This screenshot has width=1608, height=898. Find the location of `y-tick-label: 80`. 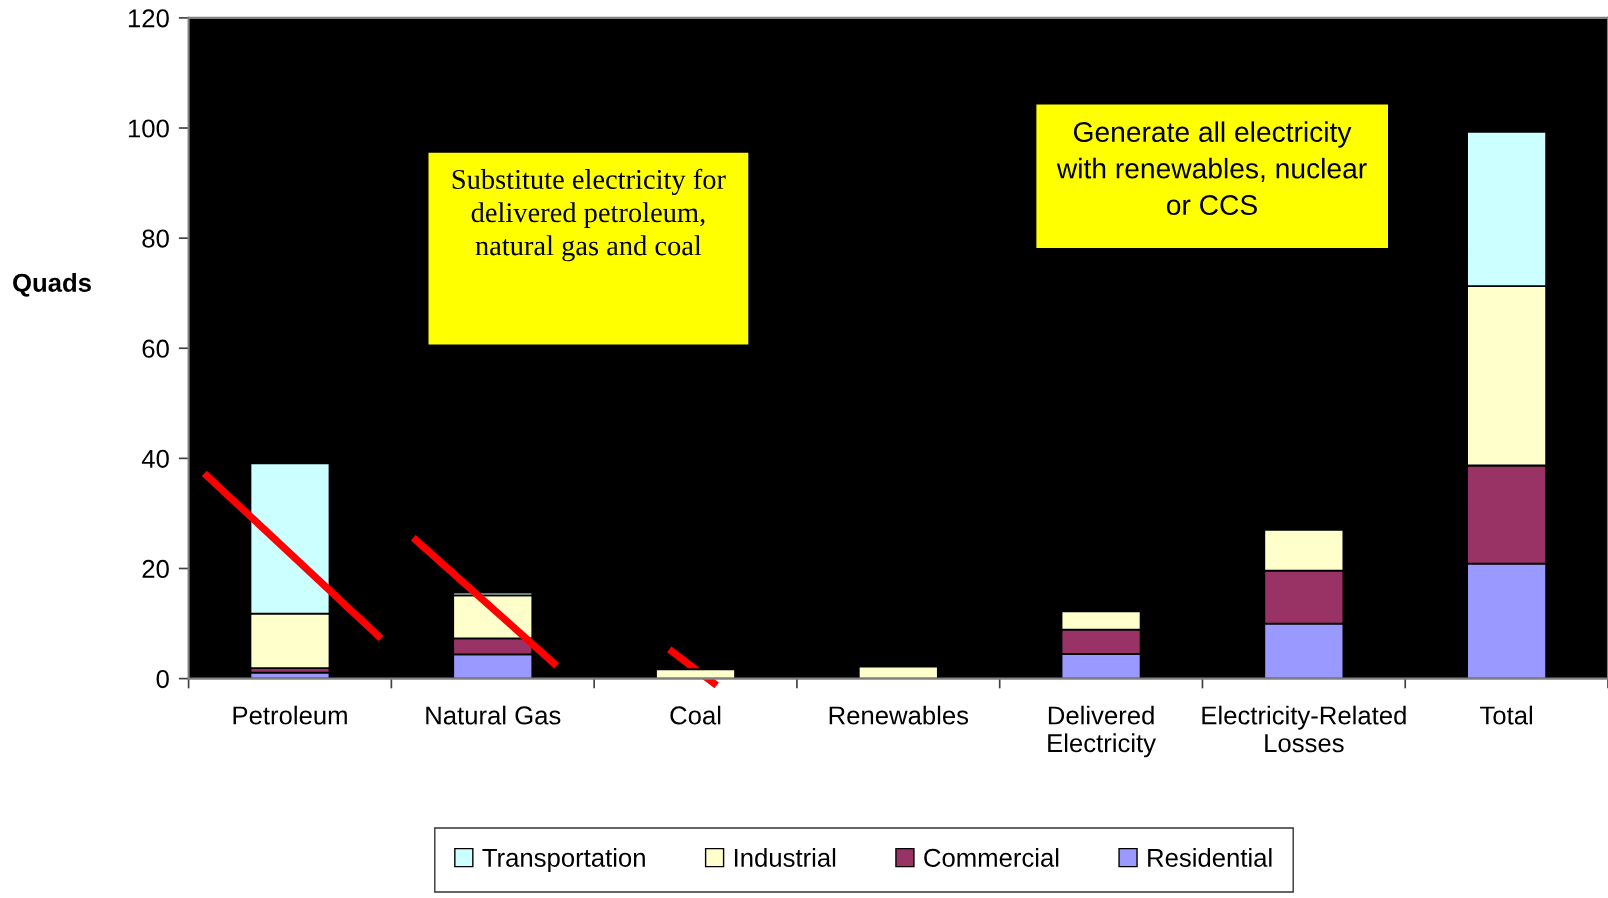

y-tick-label: 80 is located at coordinates (155, 238).